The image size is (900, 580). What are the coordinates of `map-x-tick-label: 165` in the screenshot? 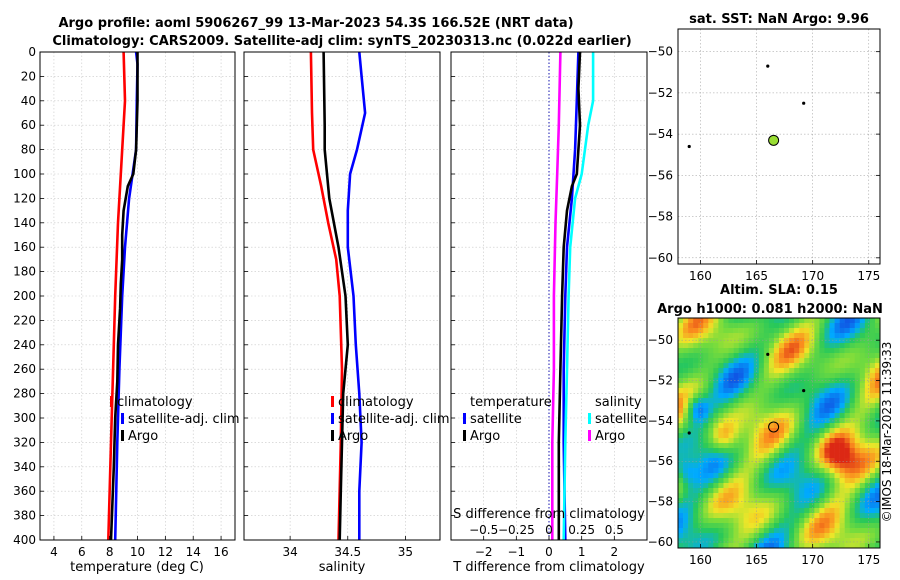 It's located at (756, 560).